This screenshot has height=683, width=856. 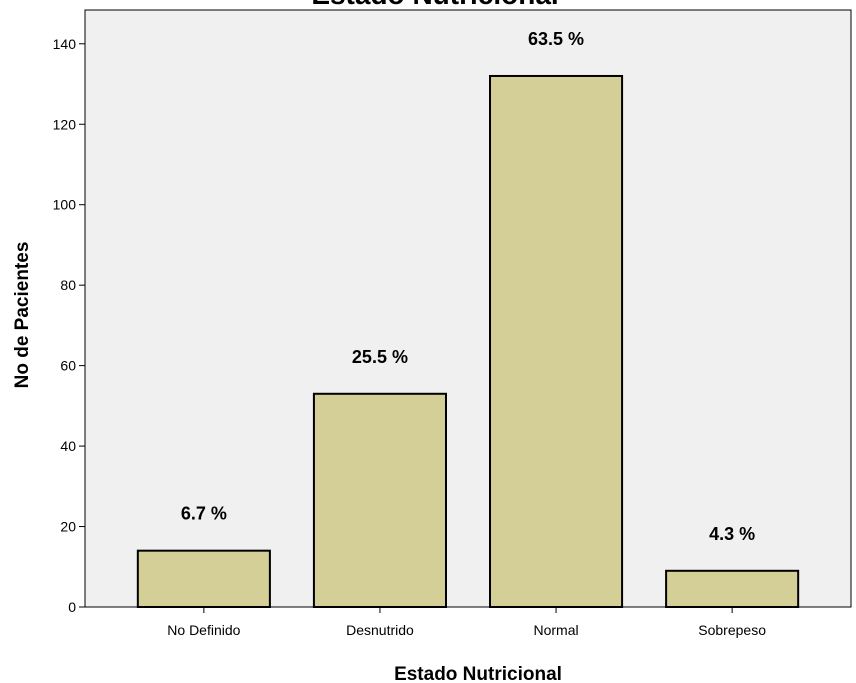 What do you see at coordinates (69, 325) in the screenshot?
I see `y-axis: 0 20 40 60 80 100 120 140` at bounding box center [69, 325].